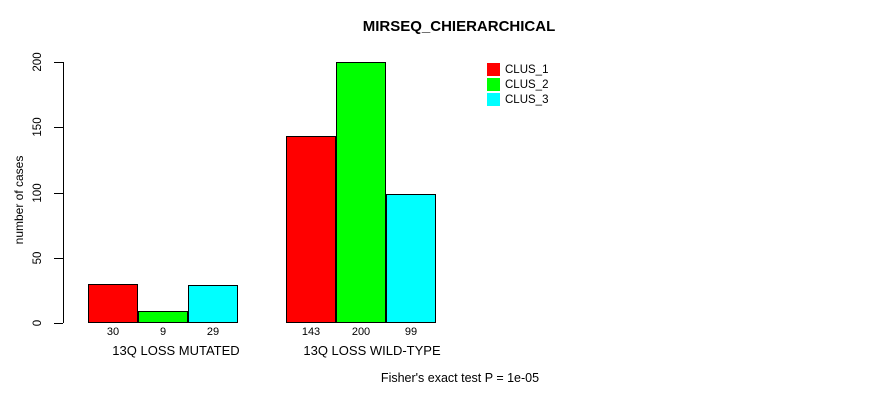 The height and width of the screenshot is (400, 890). What do you see at coordinates (527, 99) in the screenshot?
I see `legend-label: CLUS_3` at bounding box center [527, 99].